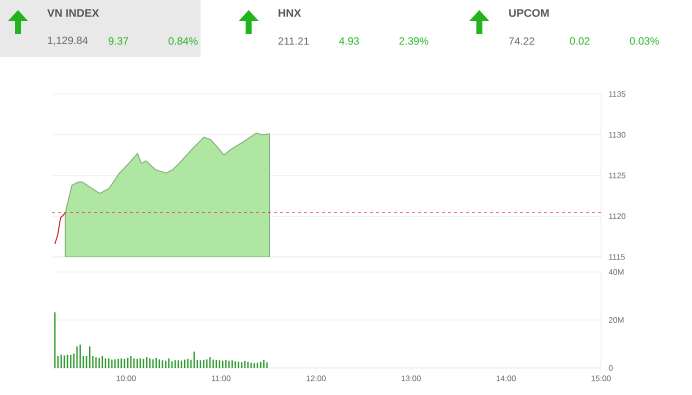 Image resolution: width=692 pixels, height=395 pixels. What do you see at coordinates (413, 41) in the screenshot?
I see `text: 2.39%` at bounding box center [413, 41].